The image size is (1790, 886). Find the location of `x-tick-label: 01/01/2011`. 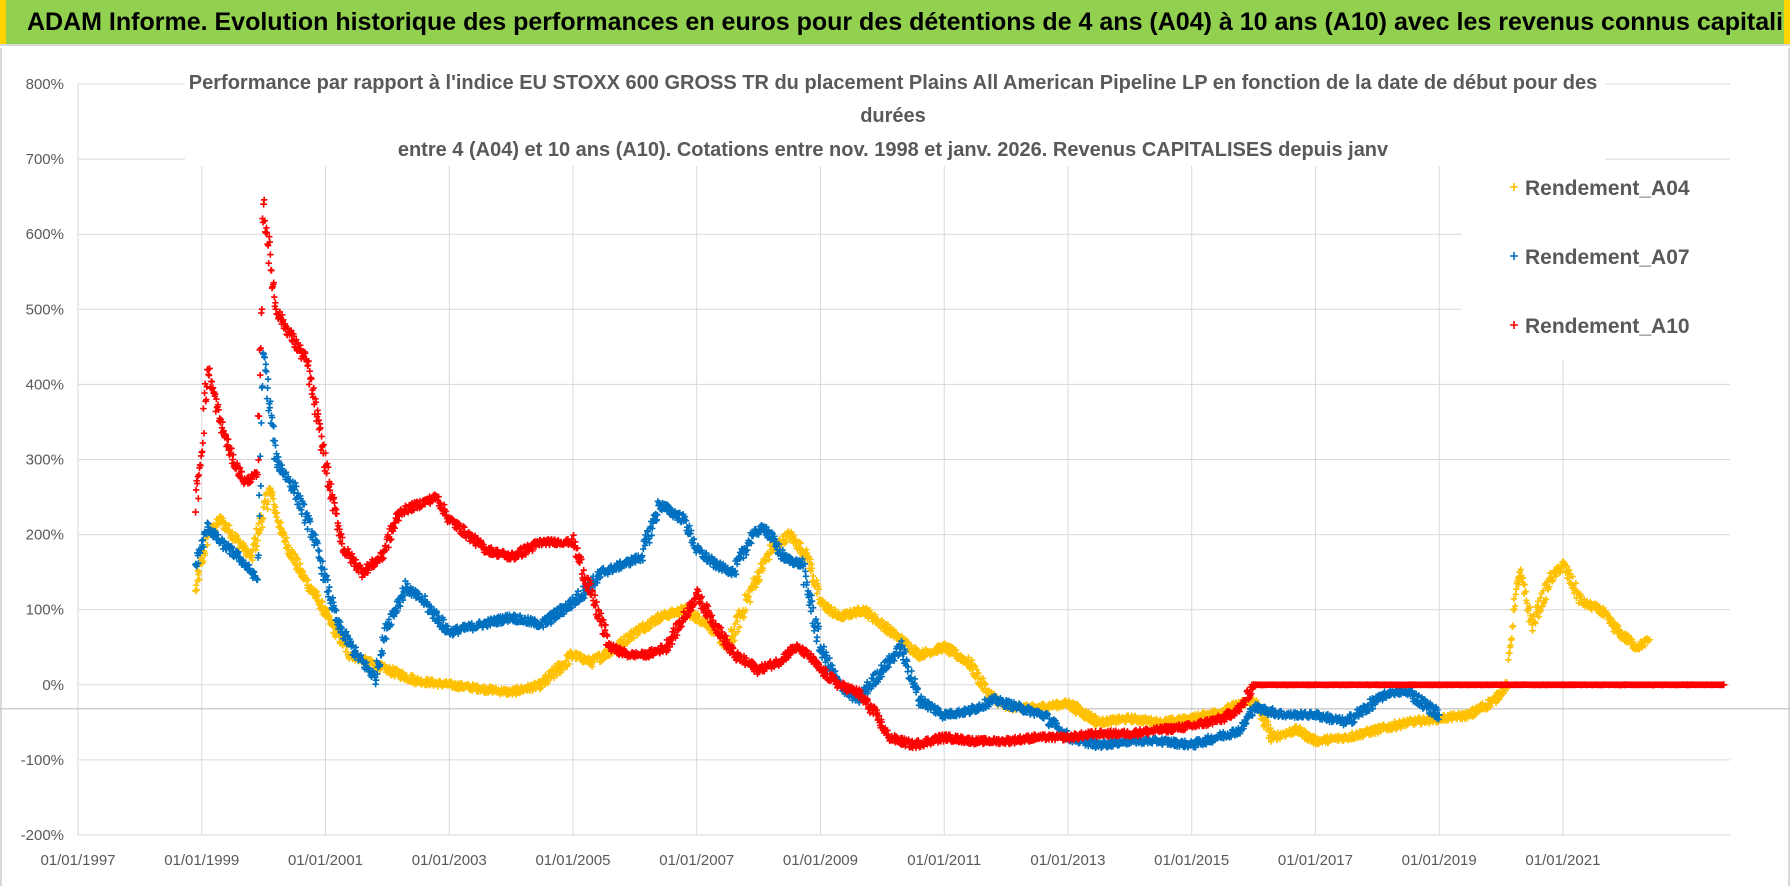

x-tick-label: 01/01/2011 is located at coordinates (944, 860).